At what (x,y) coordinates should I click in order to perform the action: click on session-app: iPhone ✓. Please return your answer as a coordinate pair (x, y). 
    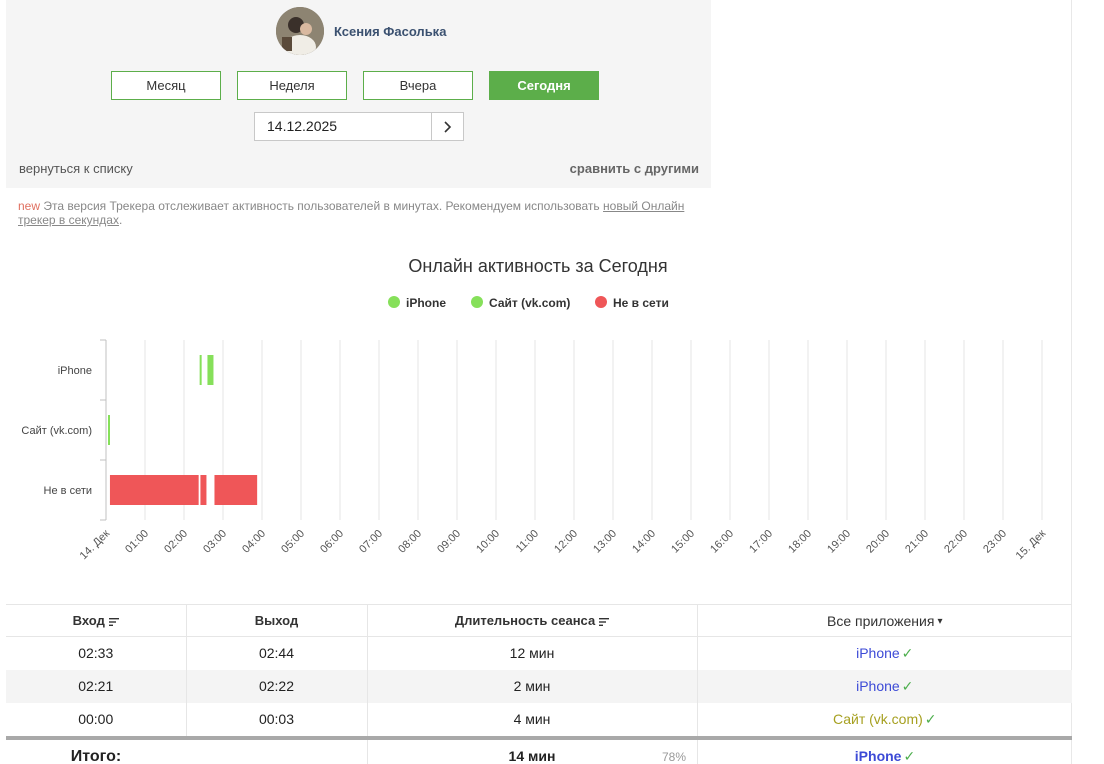
    Looking at the image, I should click on (884, 653).